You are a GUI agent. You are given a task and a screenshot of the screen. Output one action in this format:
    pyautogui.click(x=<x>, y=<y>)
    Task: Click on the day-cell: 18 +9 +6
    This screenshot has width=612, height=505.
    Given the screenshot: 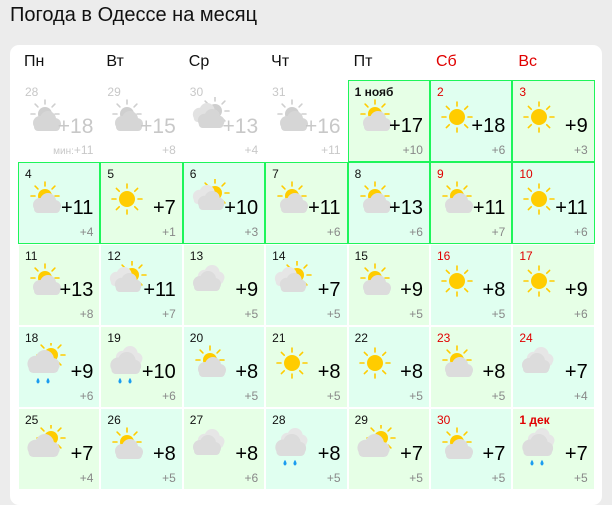 What is the action you would take?
    pyautogui.click(x=59, y=367)
    